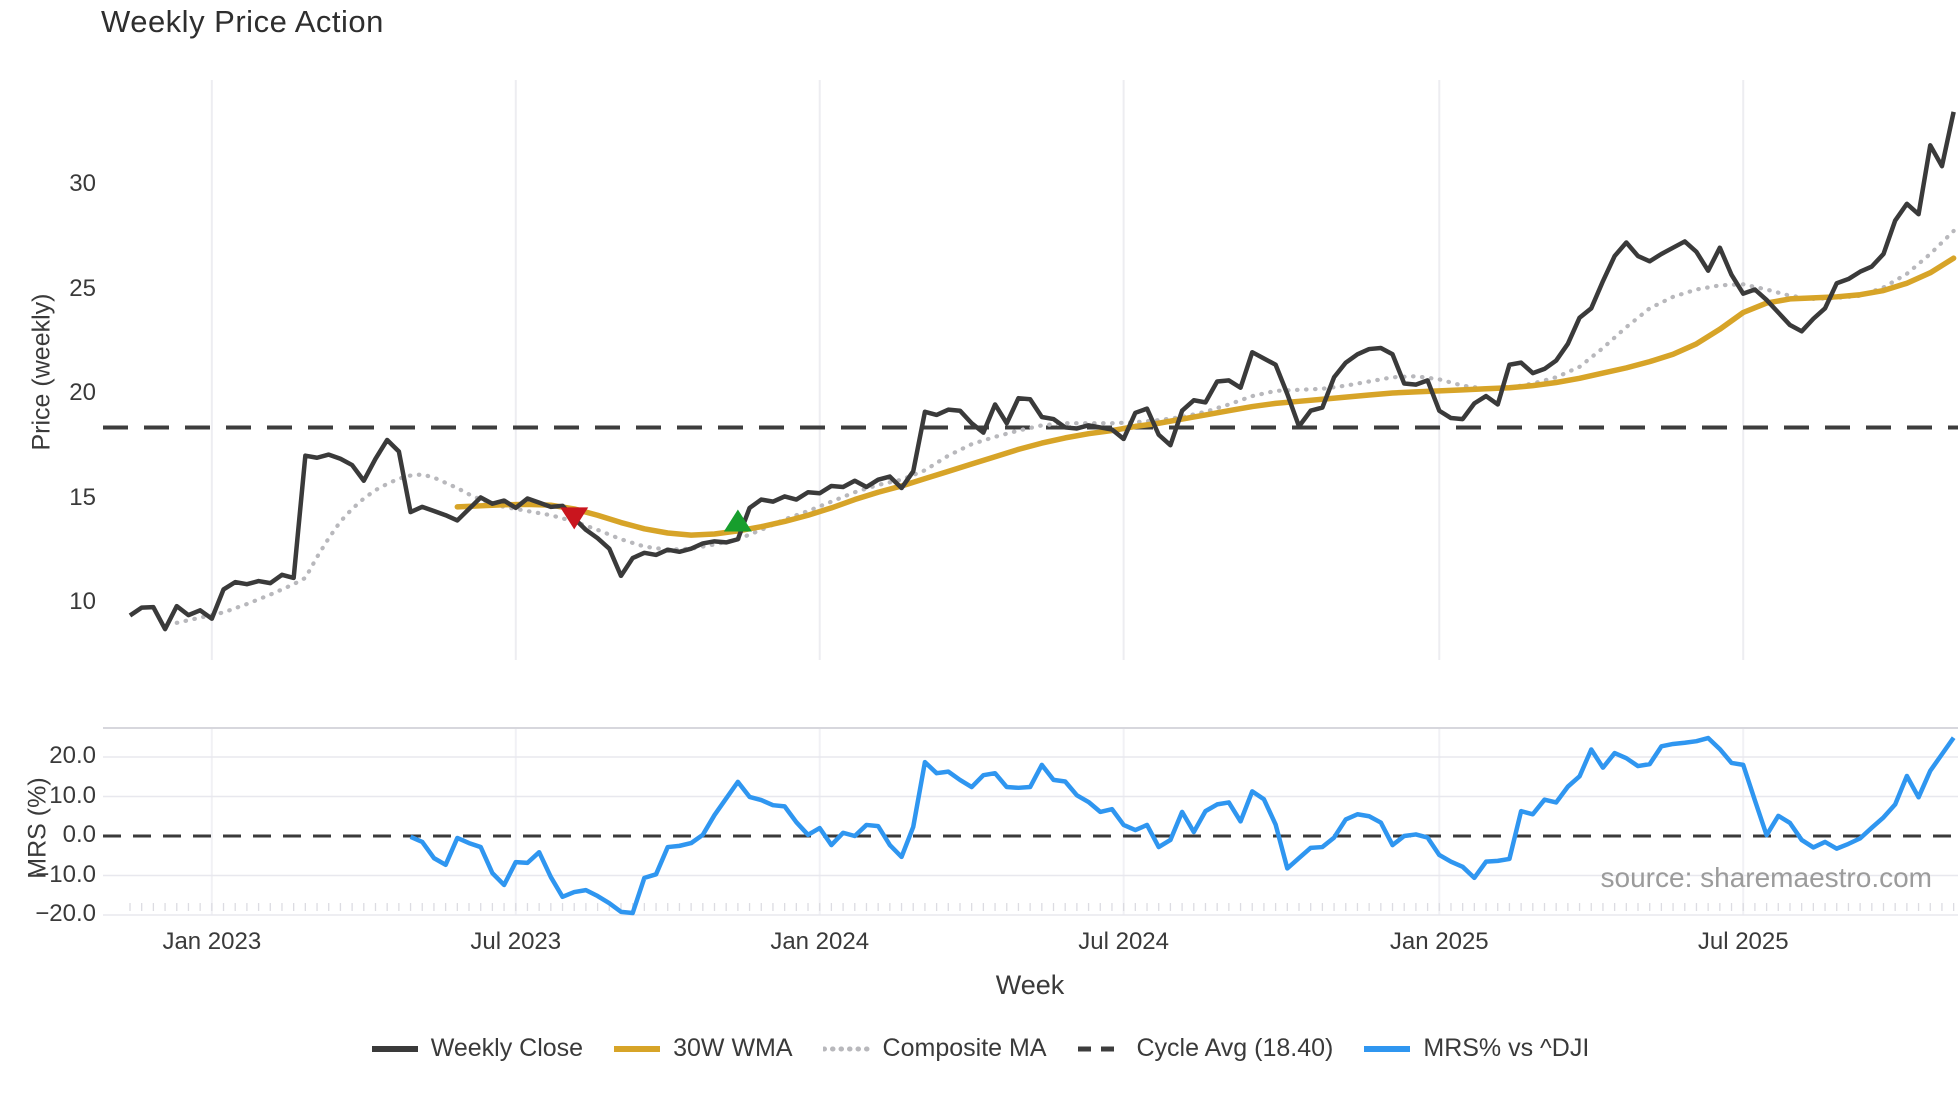 Image resolution: width=1960 pixels, height=1102 pixels. What do you see at coordinates (516, 941) in the screenshot?
I see `x-tick-label: Jul 2023` at bounding box center [516, 941].